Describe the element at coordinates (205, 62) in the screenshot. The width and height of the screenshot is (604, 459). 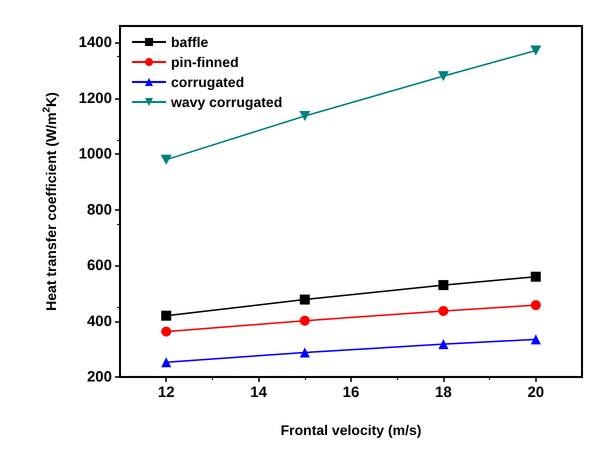
I see `legend-label: pin-finned` at that location.